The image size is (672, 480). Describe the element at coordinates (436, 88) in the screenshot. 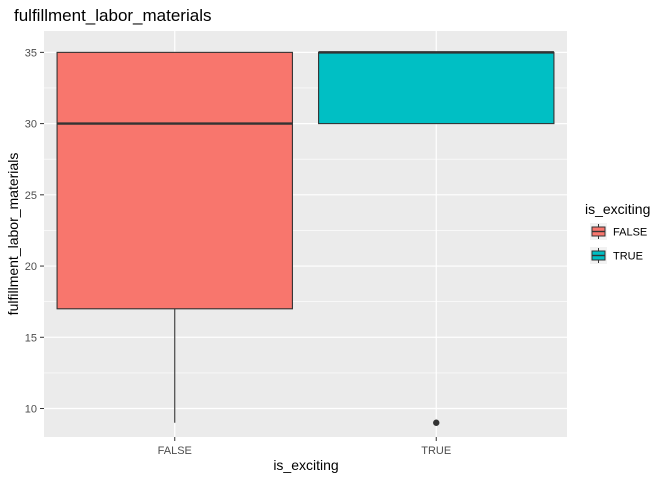

I see `box-iqr` at that location.